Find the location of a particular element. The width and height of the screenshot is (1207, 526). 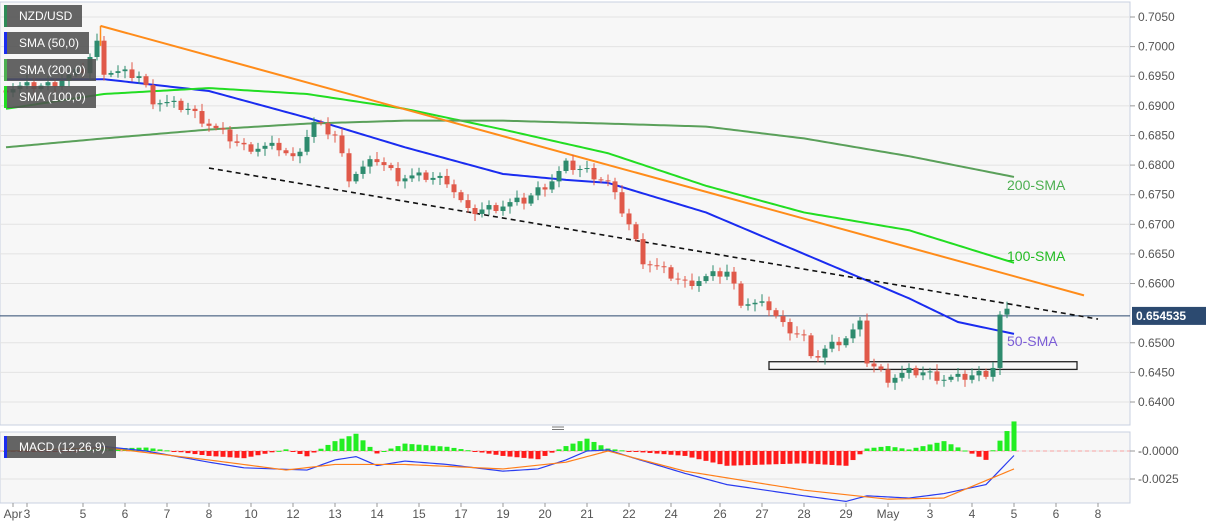

price-tick-label: 0.6800 is located at coordinates (1156, 165).